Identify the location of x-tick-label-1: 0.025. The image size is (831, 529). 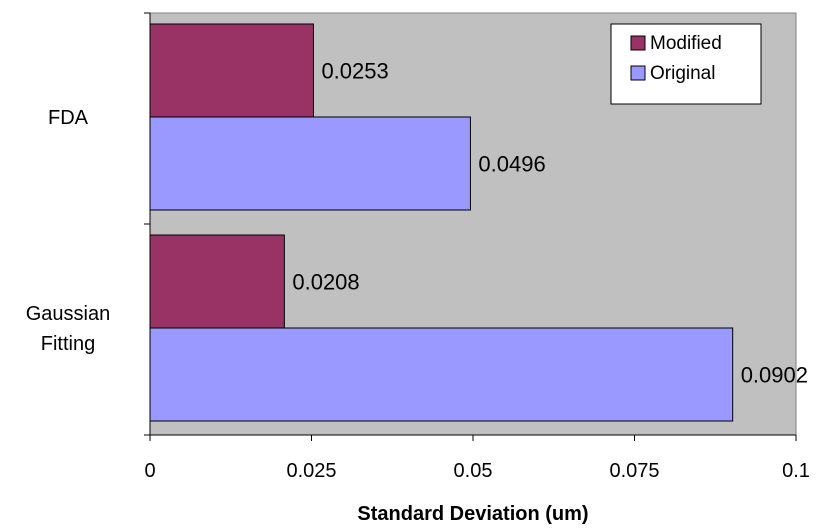
(311, 471).